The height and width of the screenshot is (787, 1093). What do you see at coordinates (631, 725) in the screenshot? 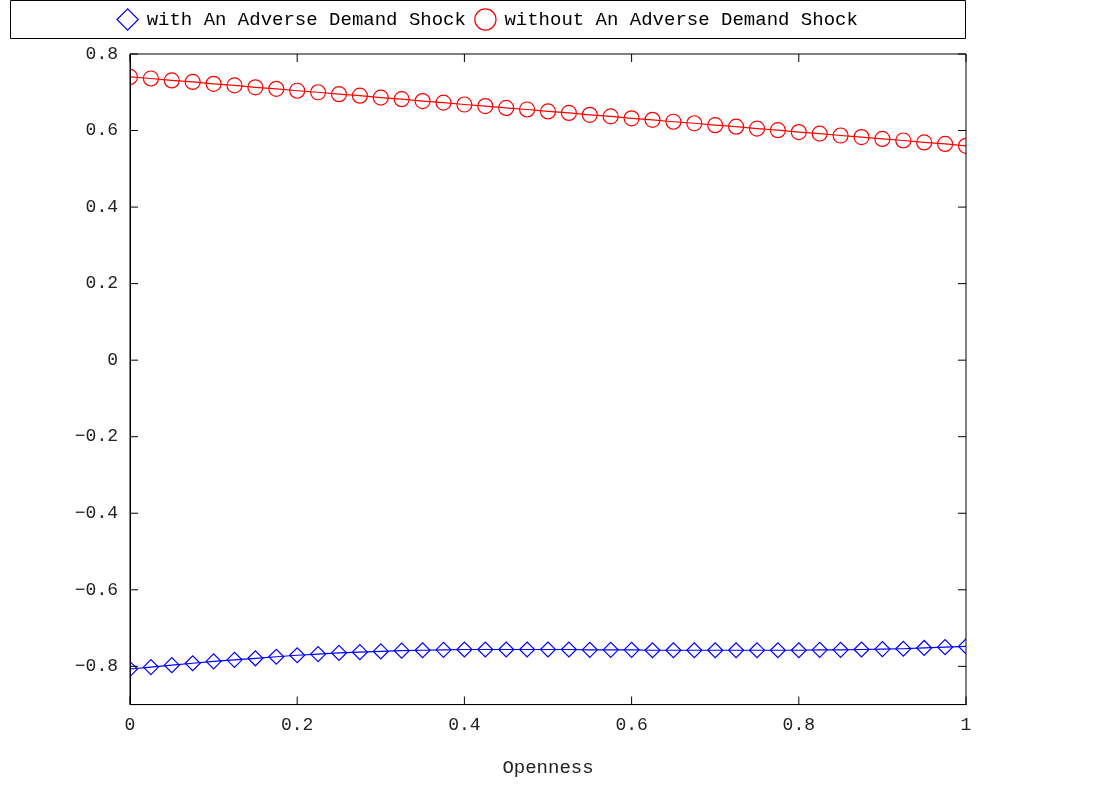
I see `x-tick-label: 0.6` at bounding box center [631, 725].